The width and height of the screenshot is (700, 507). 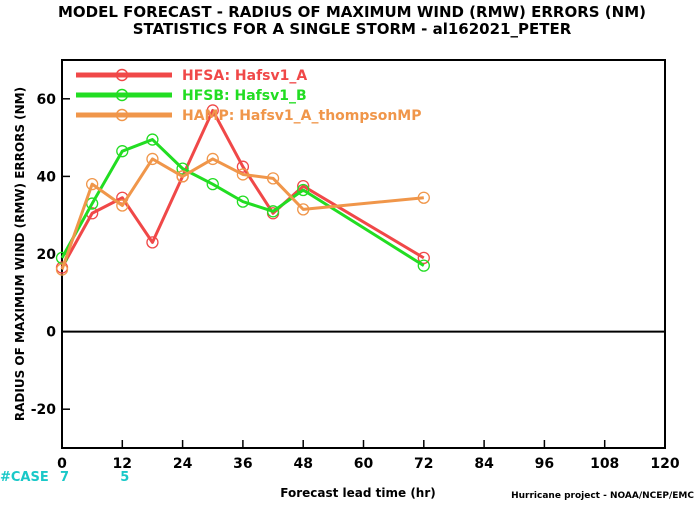 What do you see at coordinates (484, 464) in the screenshot?
I see `x-tick-label: 84` at bounding box center [484, 464].